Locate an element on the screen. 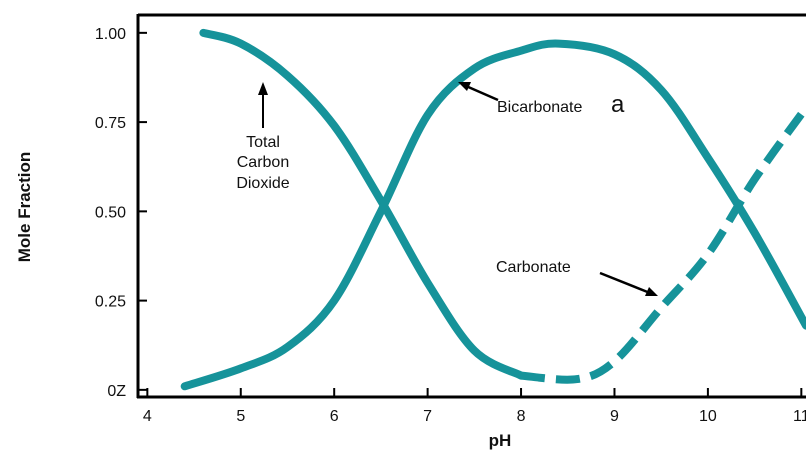  annotation-bicarbonate: Bicarbonate a is located at coordinates (541, 100).